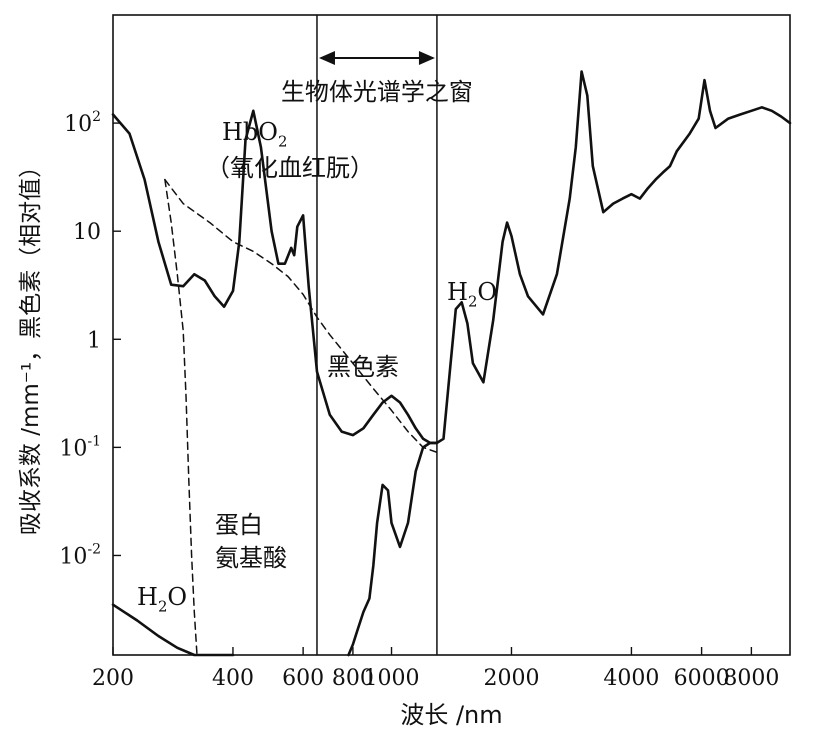  I want to click on x-tick-label: 4000, so click(631, 678).